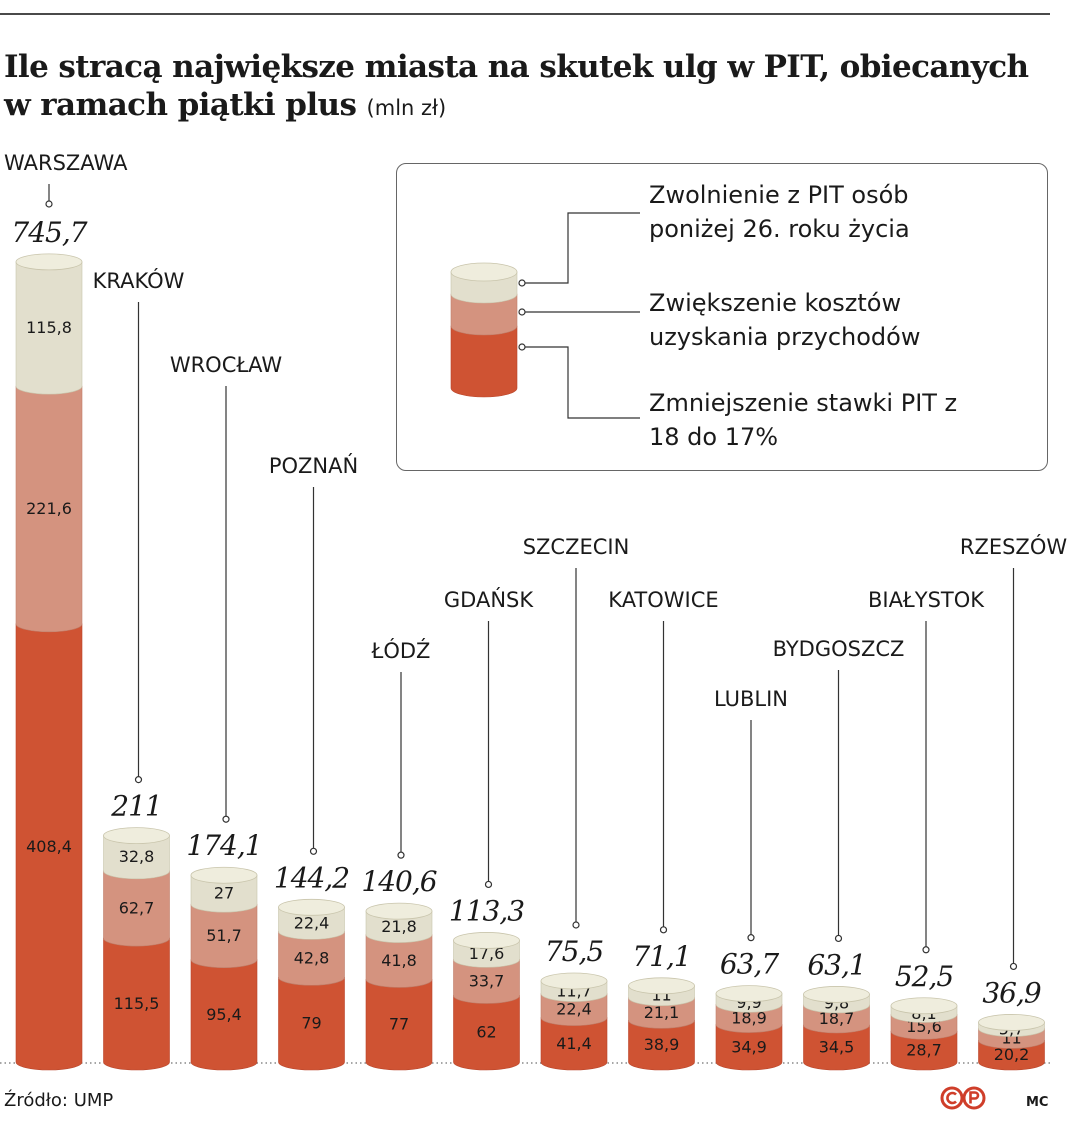 The width and height of the screenshot is (1070, 1148). What do you see at coordinates (749, 994) in the screenshot?
I see `bar-top-lublin` at bounding box center [749, 994].